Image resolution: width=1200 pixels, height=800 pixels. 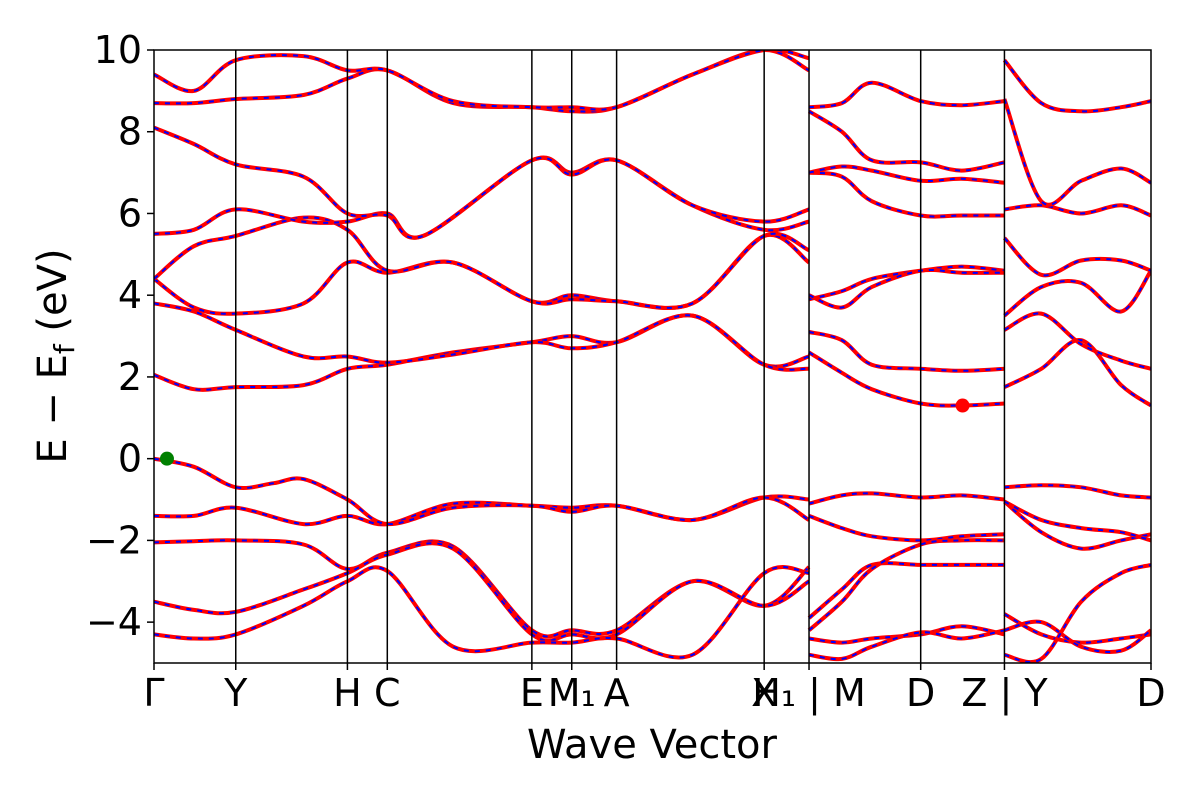 What do you see at coordinates (654, 689) in the screenshot?
I see `x-axis: Γ Y H C E M₁ A XH₁ | M D Z | Y D` at bounding box center [654, 689].